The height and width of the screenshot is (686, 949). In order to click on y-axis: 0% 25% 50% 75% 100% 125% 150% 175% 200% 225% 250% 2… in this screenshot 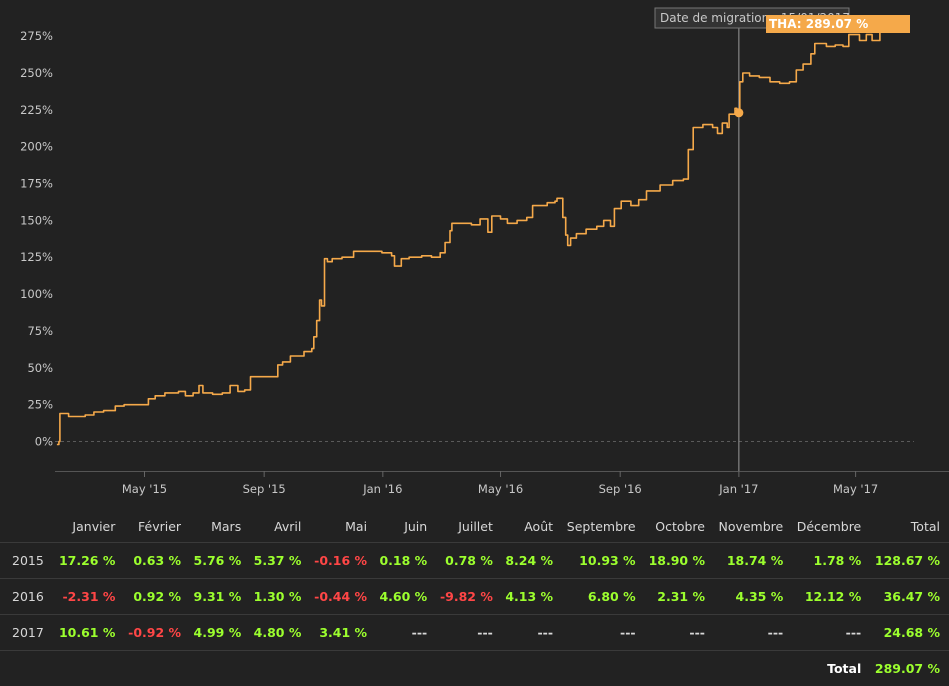, I will do `click(36, 238)`.